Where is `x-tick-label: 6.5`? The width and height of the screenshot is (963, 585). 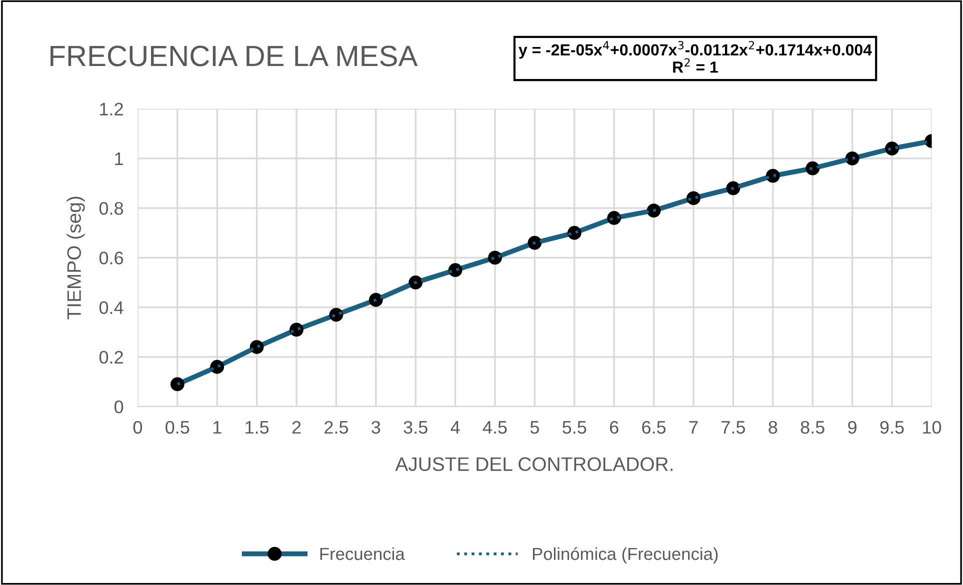
x-tick-label: 6.5 is located at coordinates (654, 427).